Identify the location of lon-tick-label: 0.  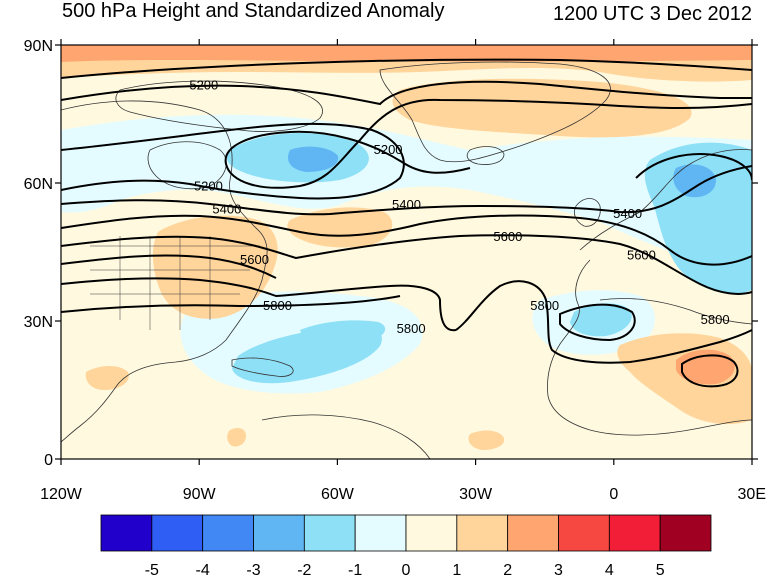
(613, 494).